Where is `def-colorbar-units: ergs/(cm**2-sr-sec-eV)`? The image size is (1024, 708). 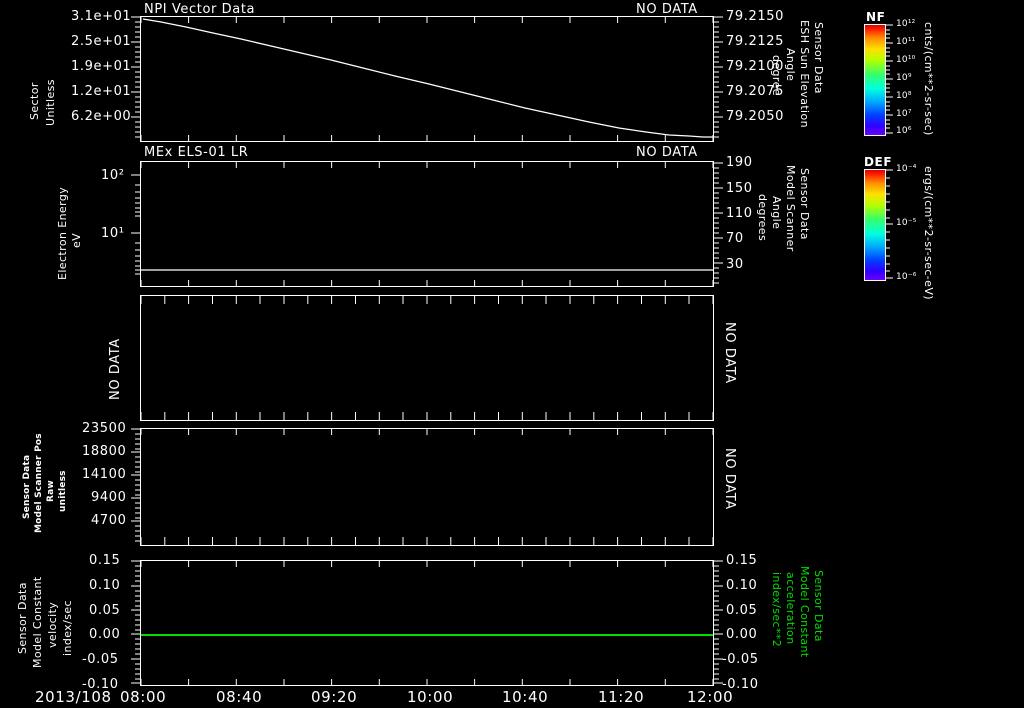 def-colorbar-units: ergs/(cm**2-sr-sec-eV) is located at coordinates (928, 233).